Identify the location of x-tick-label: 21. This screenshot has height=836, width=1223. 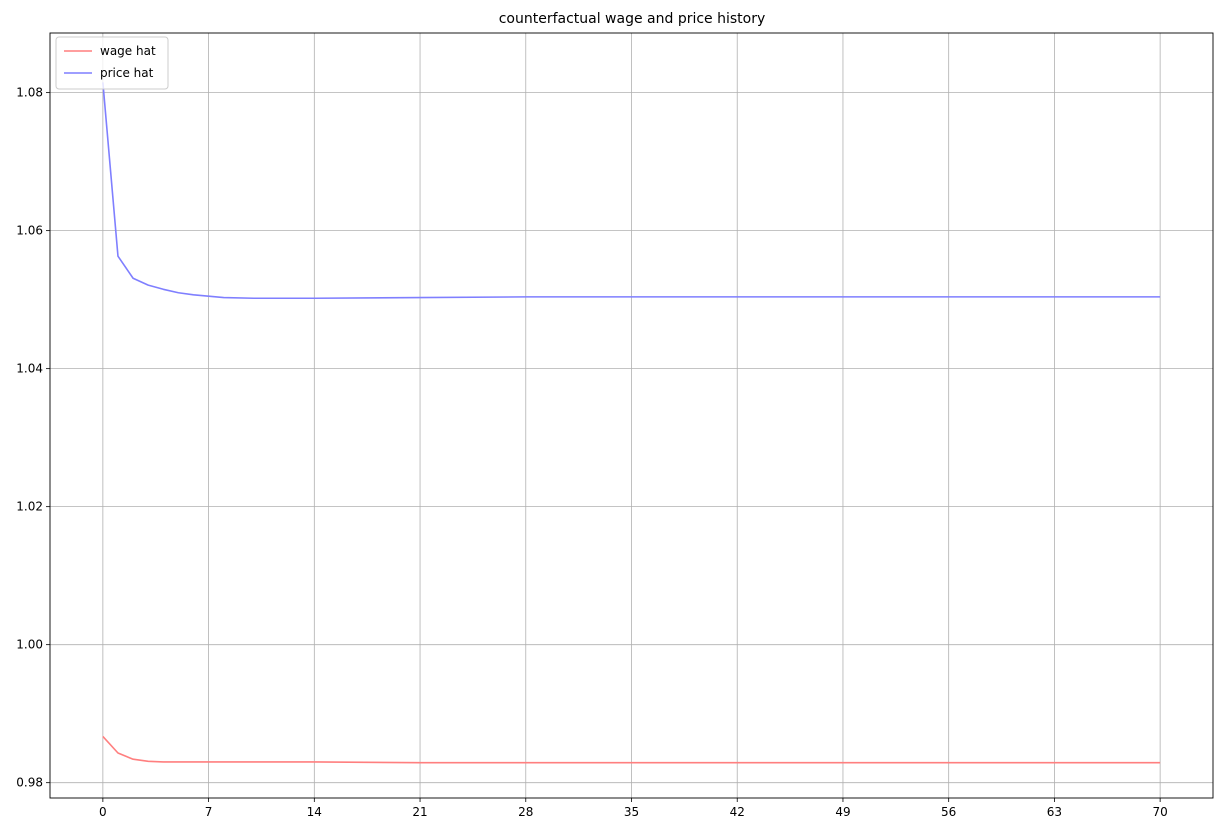
(419, 812).